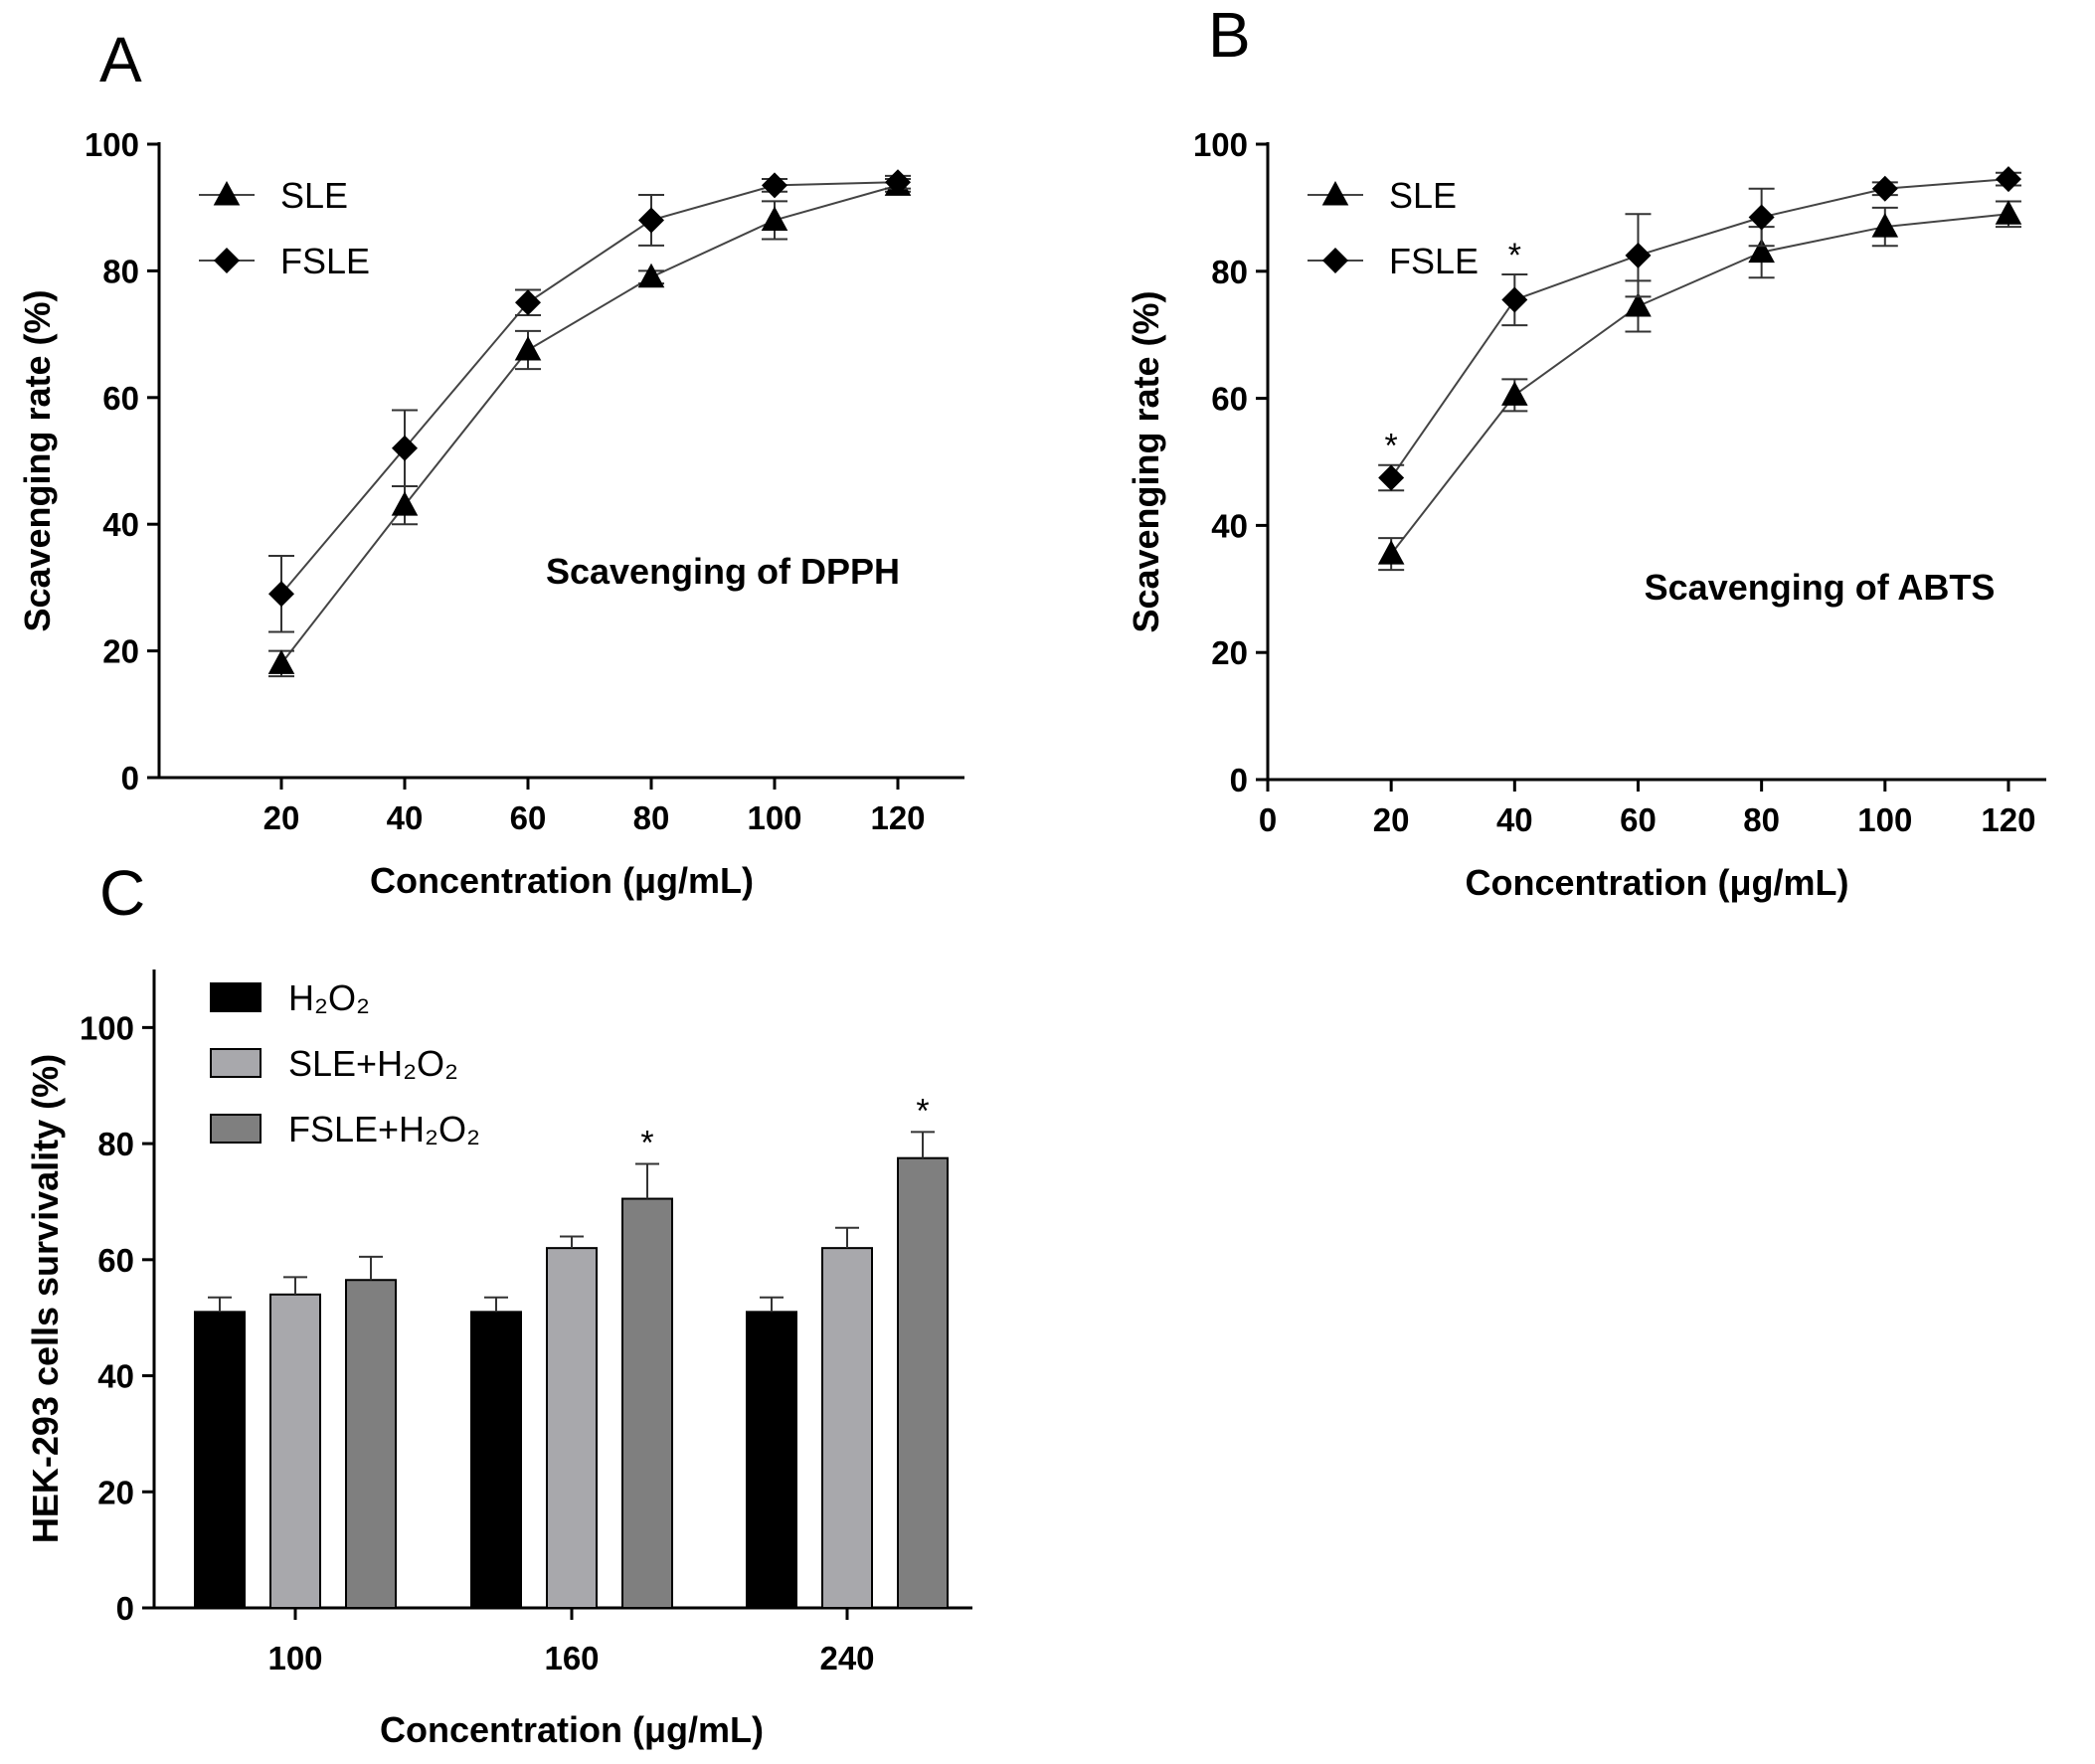 The width and height of the screenshot is (2095, 1764). I want to click on x-tick-label: 240, so click(846, 1658).